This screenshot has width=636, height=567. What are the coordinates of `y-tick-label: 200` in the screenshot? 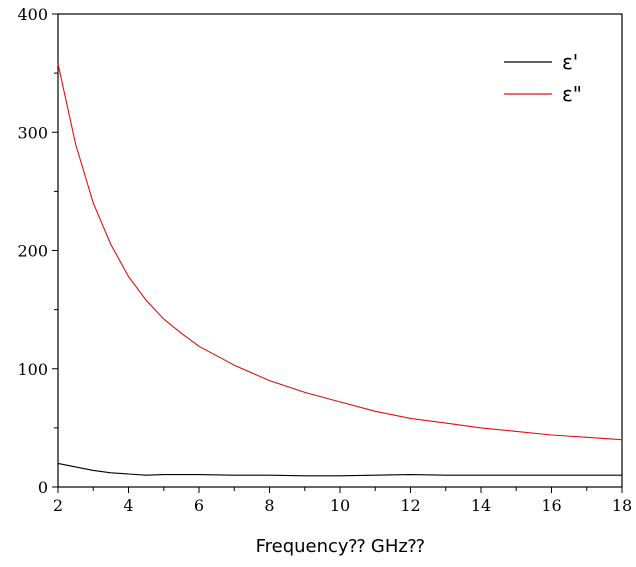 It's located at (32, 251).